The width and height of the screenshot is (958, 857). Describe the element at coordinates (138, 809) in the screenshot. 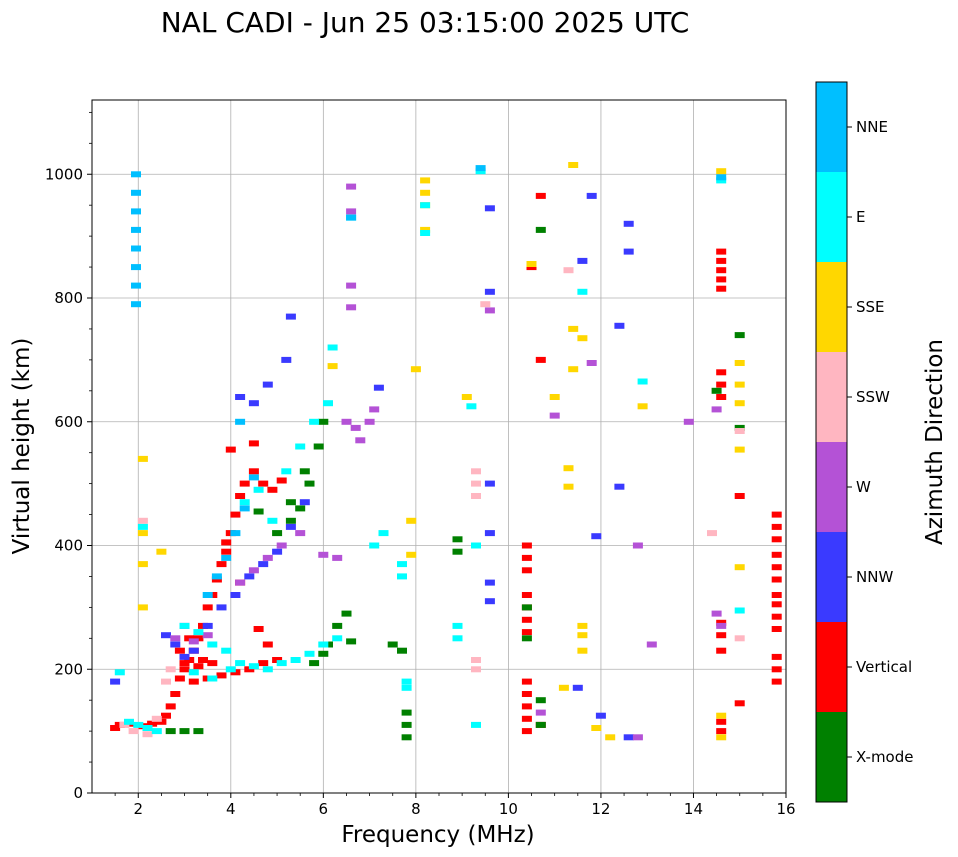

I see `x-tick-label: 2` at that location.